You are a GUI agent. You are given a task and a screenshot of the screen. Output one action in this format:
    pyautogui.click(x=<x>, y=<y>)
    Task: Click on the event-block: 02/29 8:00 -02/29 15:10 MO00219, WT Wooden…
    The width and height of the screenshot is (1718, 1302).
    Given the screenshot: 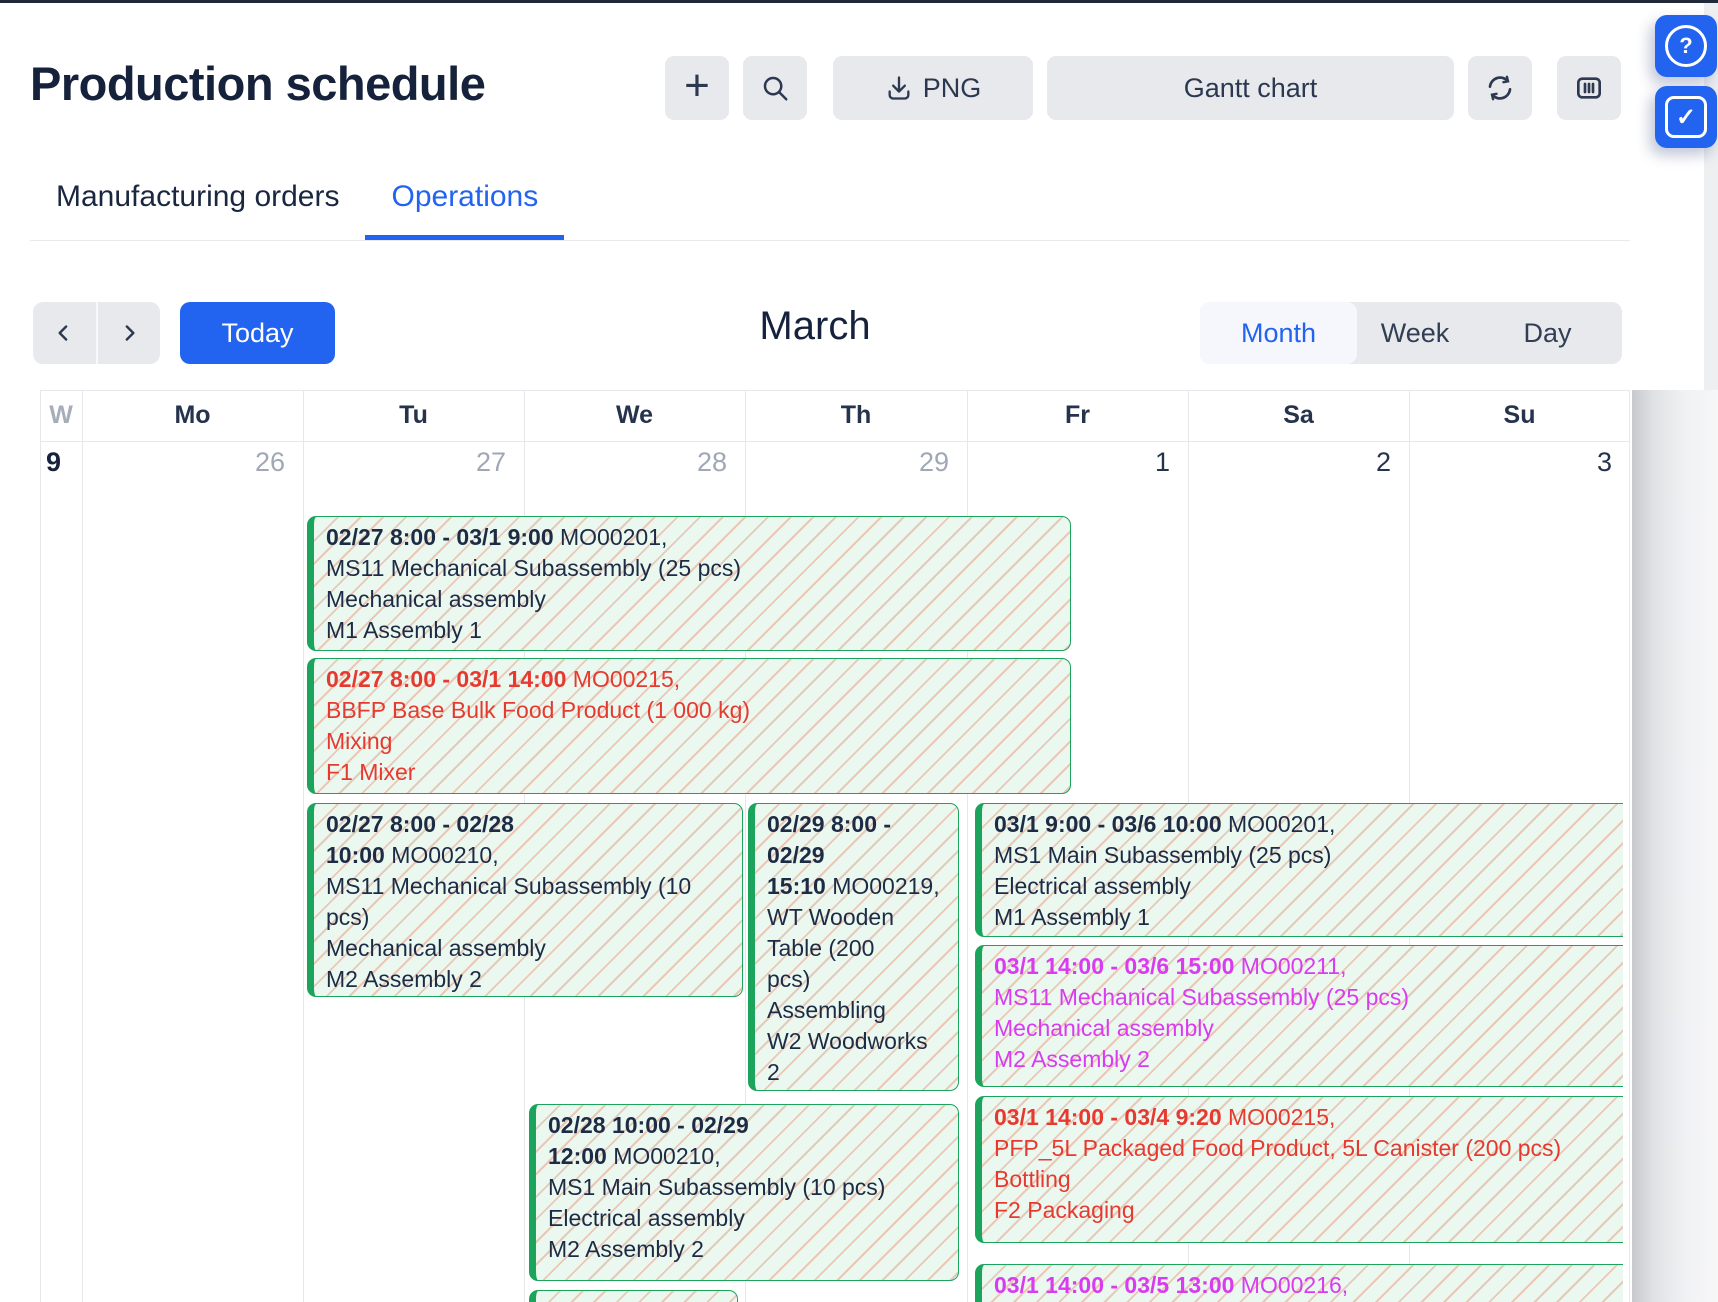 What is the action you would take?
    pyautogui.click(x=853, y=947)
    